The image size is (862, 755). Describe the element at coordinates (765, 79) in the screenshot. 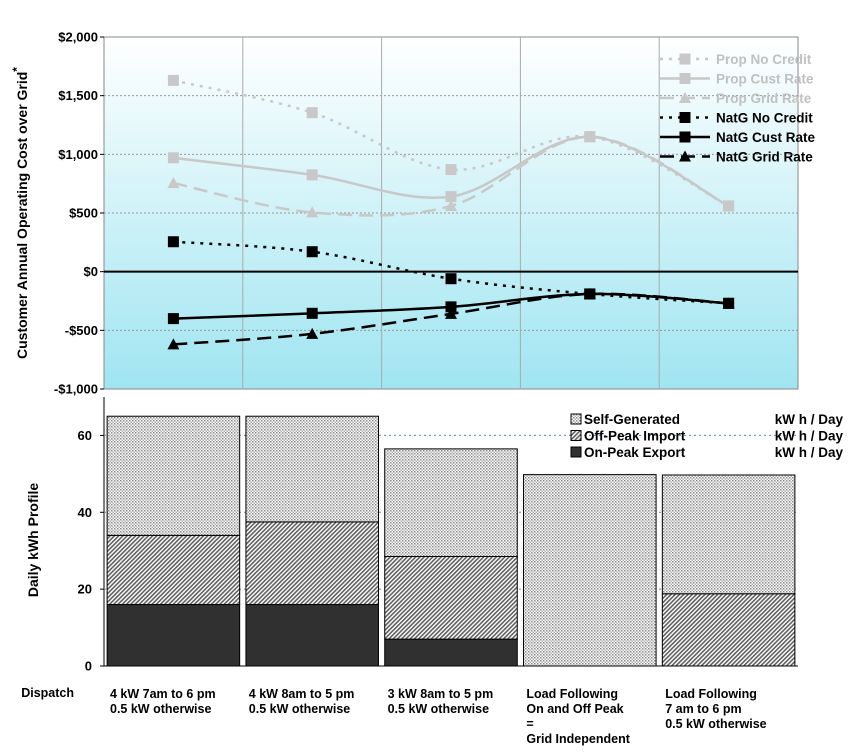

I see `line-legend-label: Prop Cust Rate` at that location.